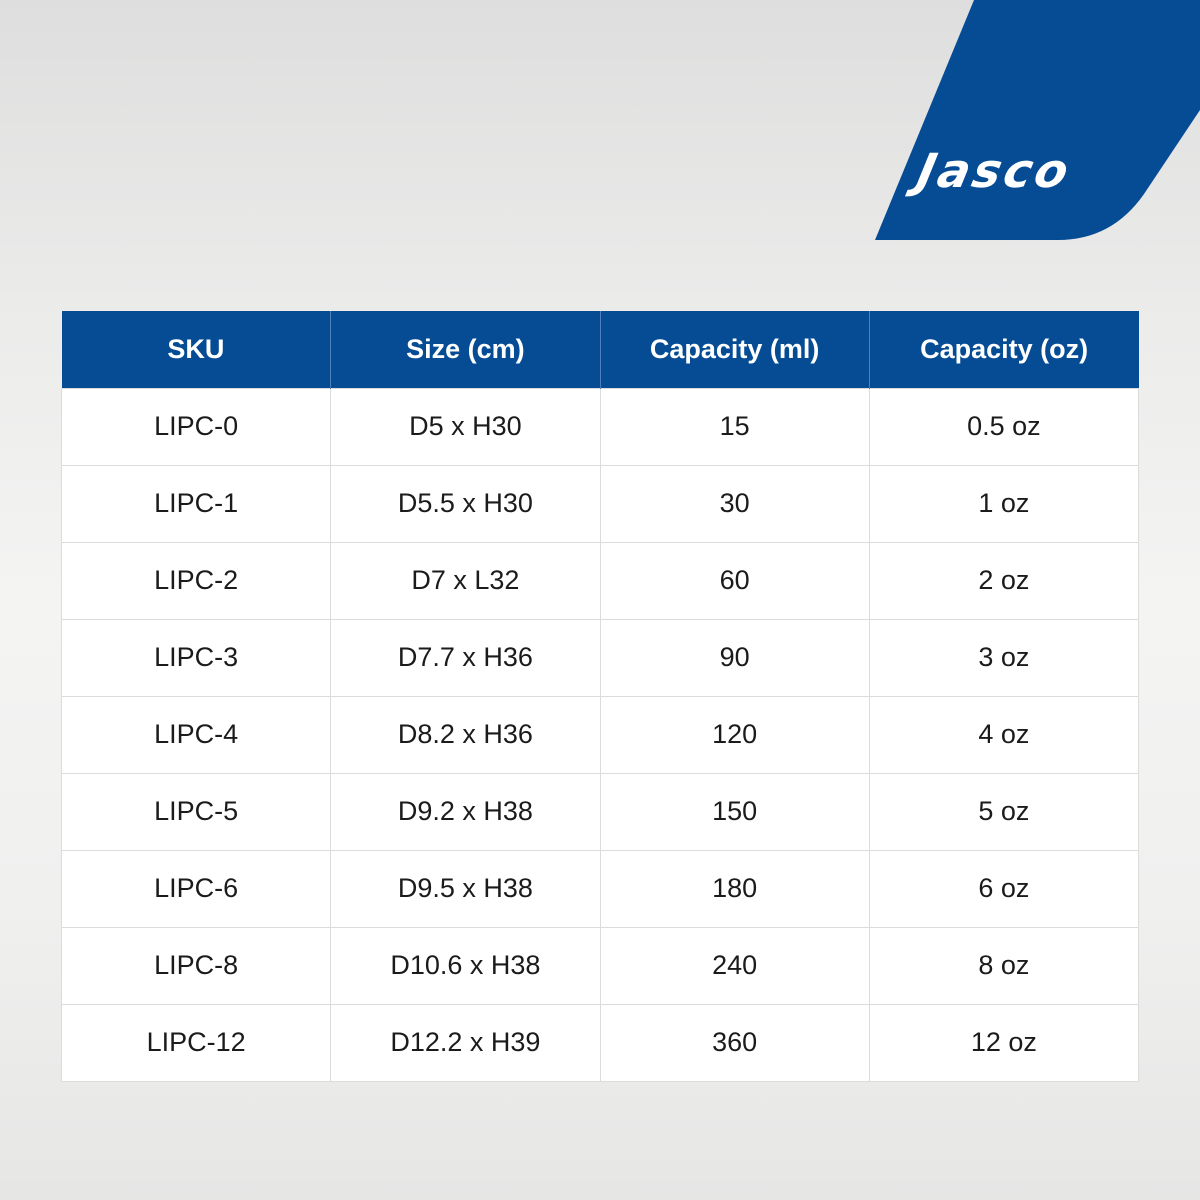 The height and width of the screenshot is (1200, 1200). Describe the element at coordinates (196, 426) in the screenshot. I see `sku-cell: LIPC-0` at that location.